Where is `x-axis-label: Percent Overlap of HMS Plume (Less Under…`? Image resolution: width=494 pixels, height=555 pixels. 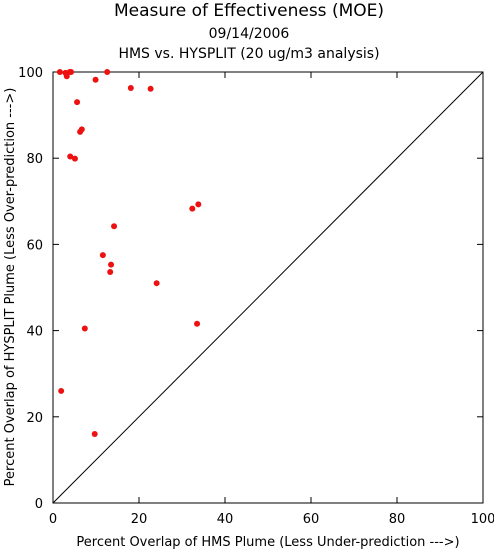
x-axis-label: Percent Overlap of HMS Plume (Less Under… is located at coordinates (267, 542).